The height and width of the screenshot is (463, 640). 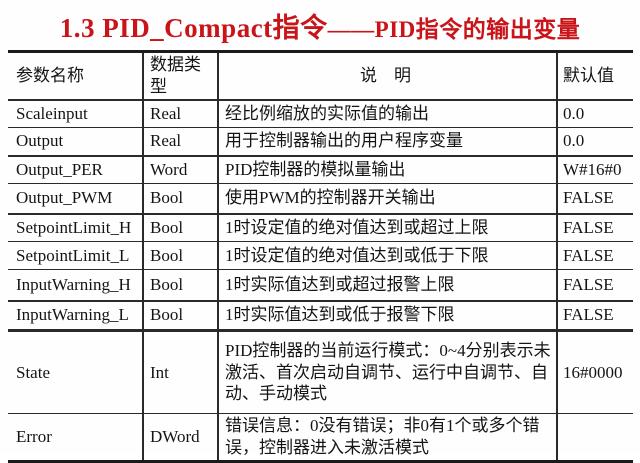 I want to click on table-row: Output Real 用于控制器输出的用户程序变量 0.0, so click(x=320, y=142).